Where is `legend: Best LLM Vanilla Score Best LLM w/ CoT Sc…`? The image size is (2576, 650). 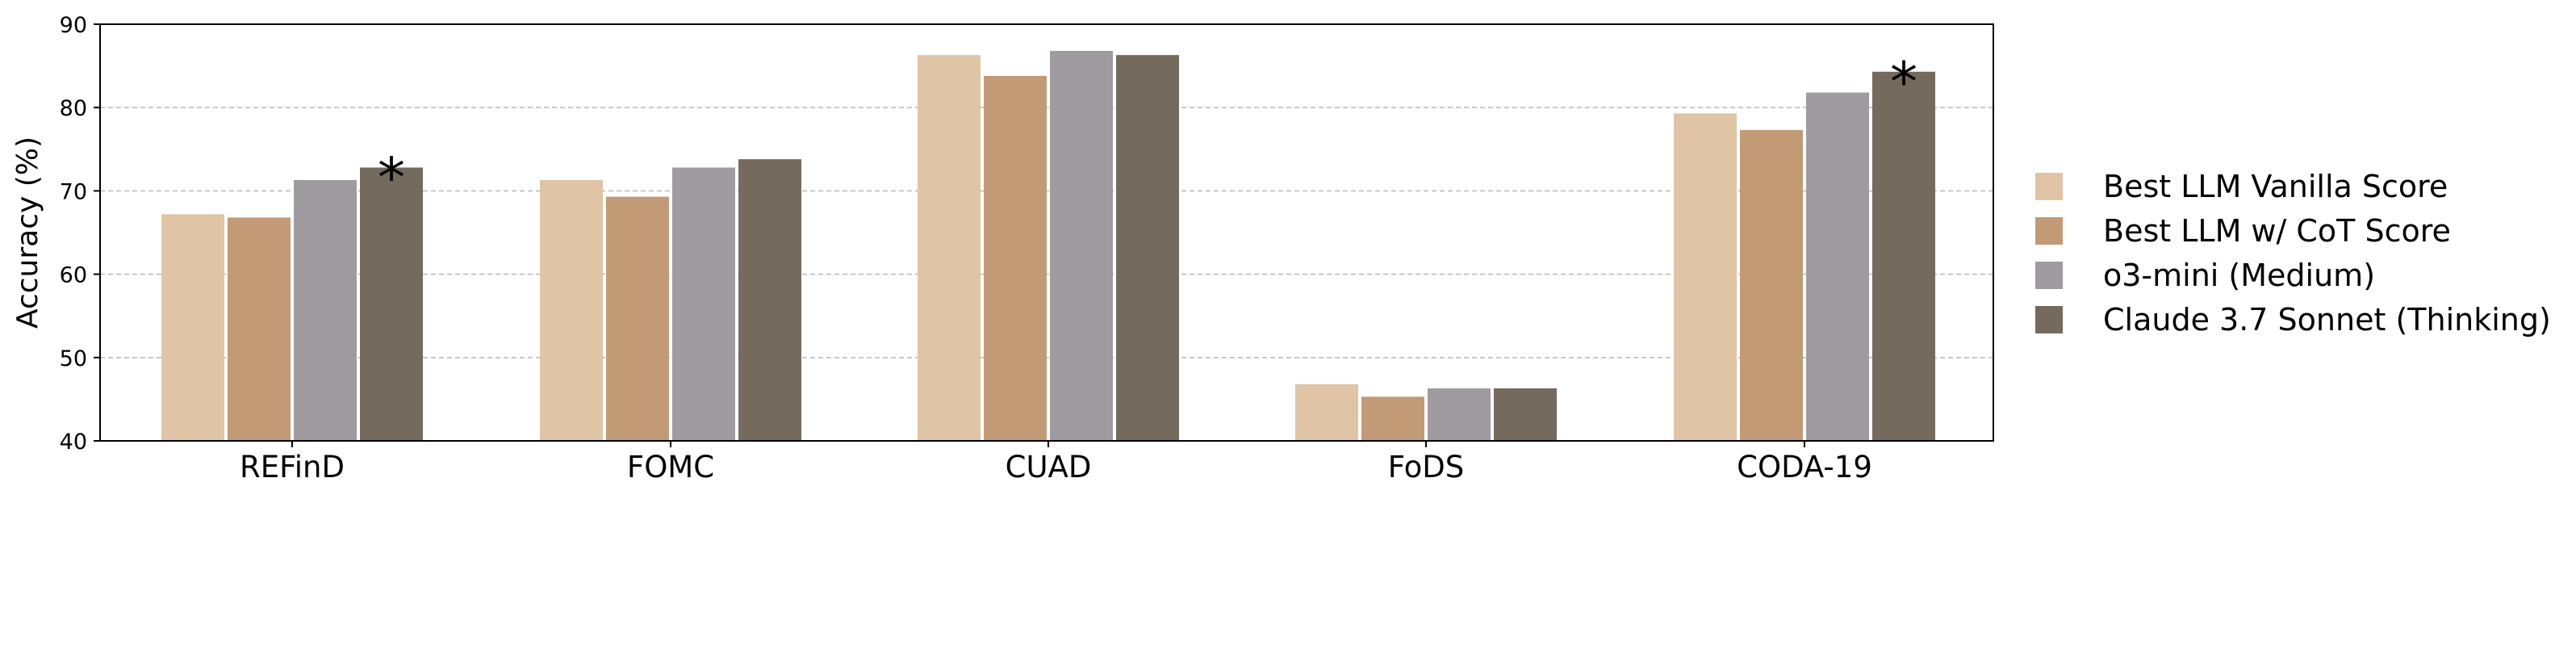 legend: Best LLM Vanilla Score Best LLM w/ CoT Sc… is located at coordinates (2293, 253).